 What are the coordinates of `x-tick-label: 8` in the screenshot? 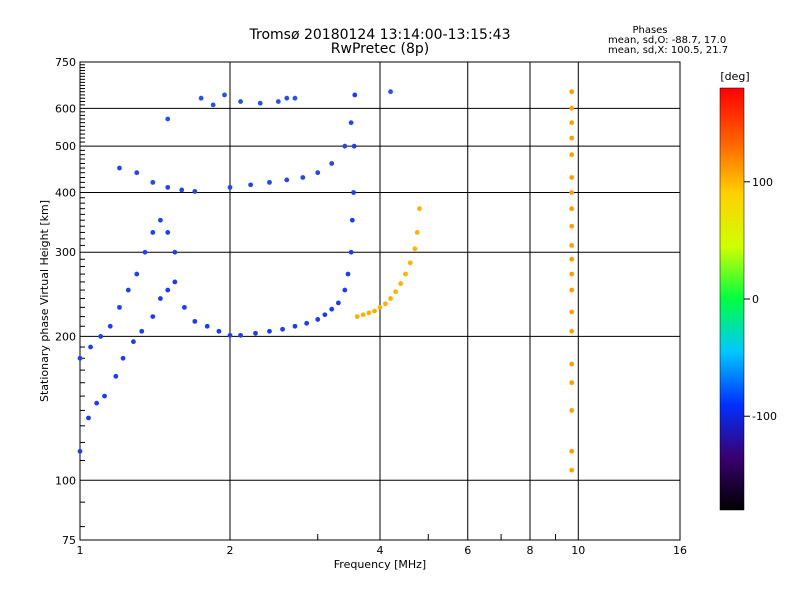 It's located at (530, 550).